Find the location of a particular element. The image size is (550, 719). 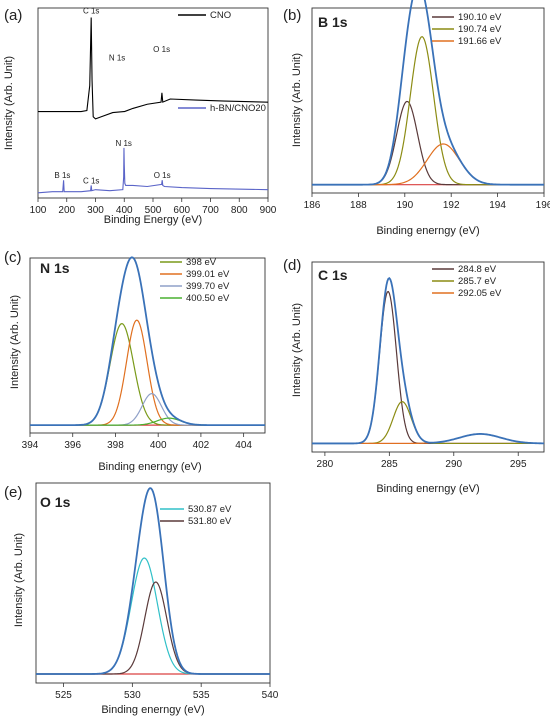

x-tick-label: 190 is located at coordinates (404, 205).